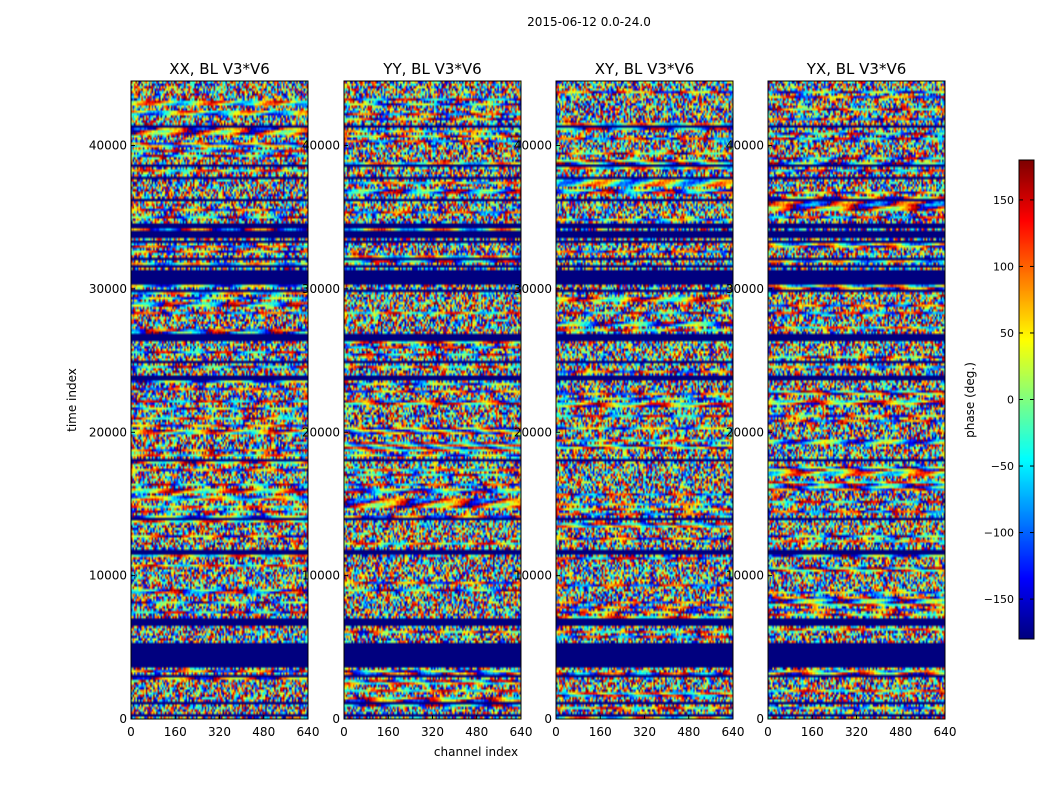  What do you see at coordinates (999, 399) in the screenshot?
I see `colorbar: 150 100 50 0 −50 −100 −150 phase (deg.)` at bounding box center [999, 399].